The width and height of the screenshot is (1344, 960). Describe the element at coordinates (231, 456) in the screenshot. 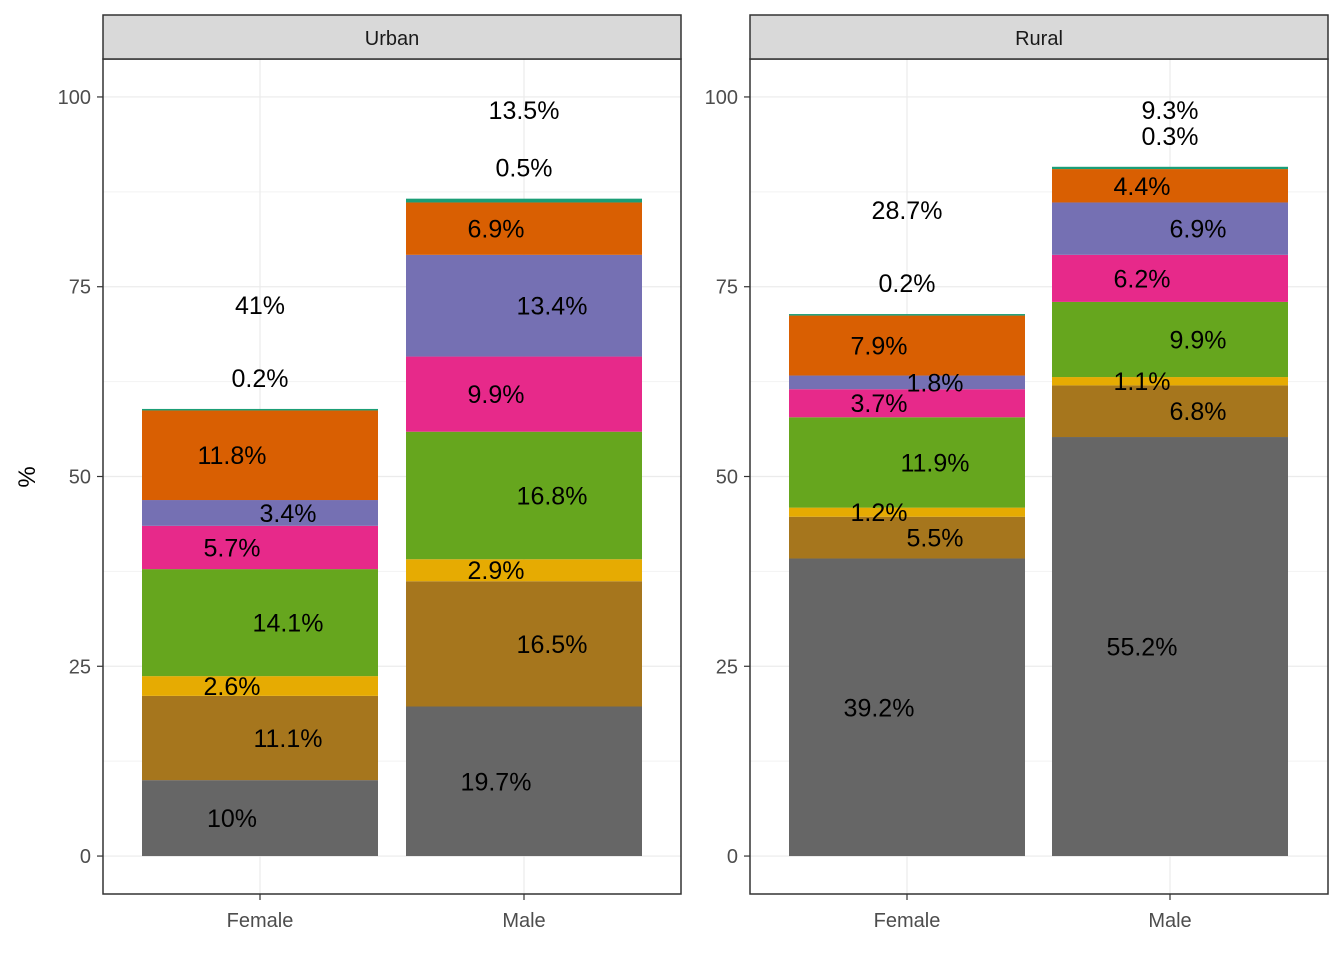

I see `data-label: 11.8%` at that location.